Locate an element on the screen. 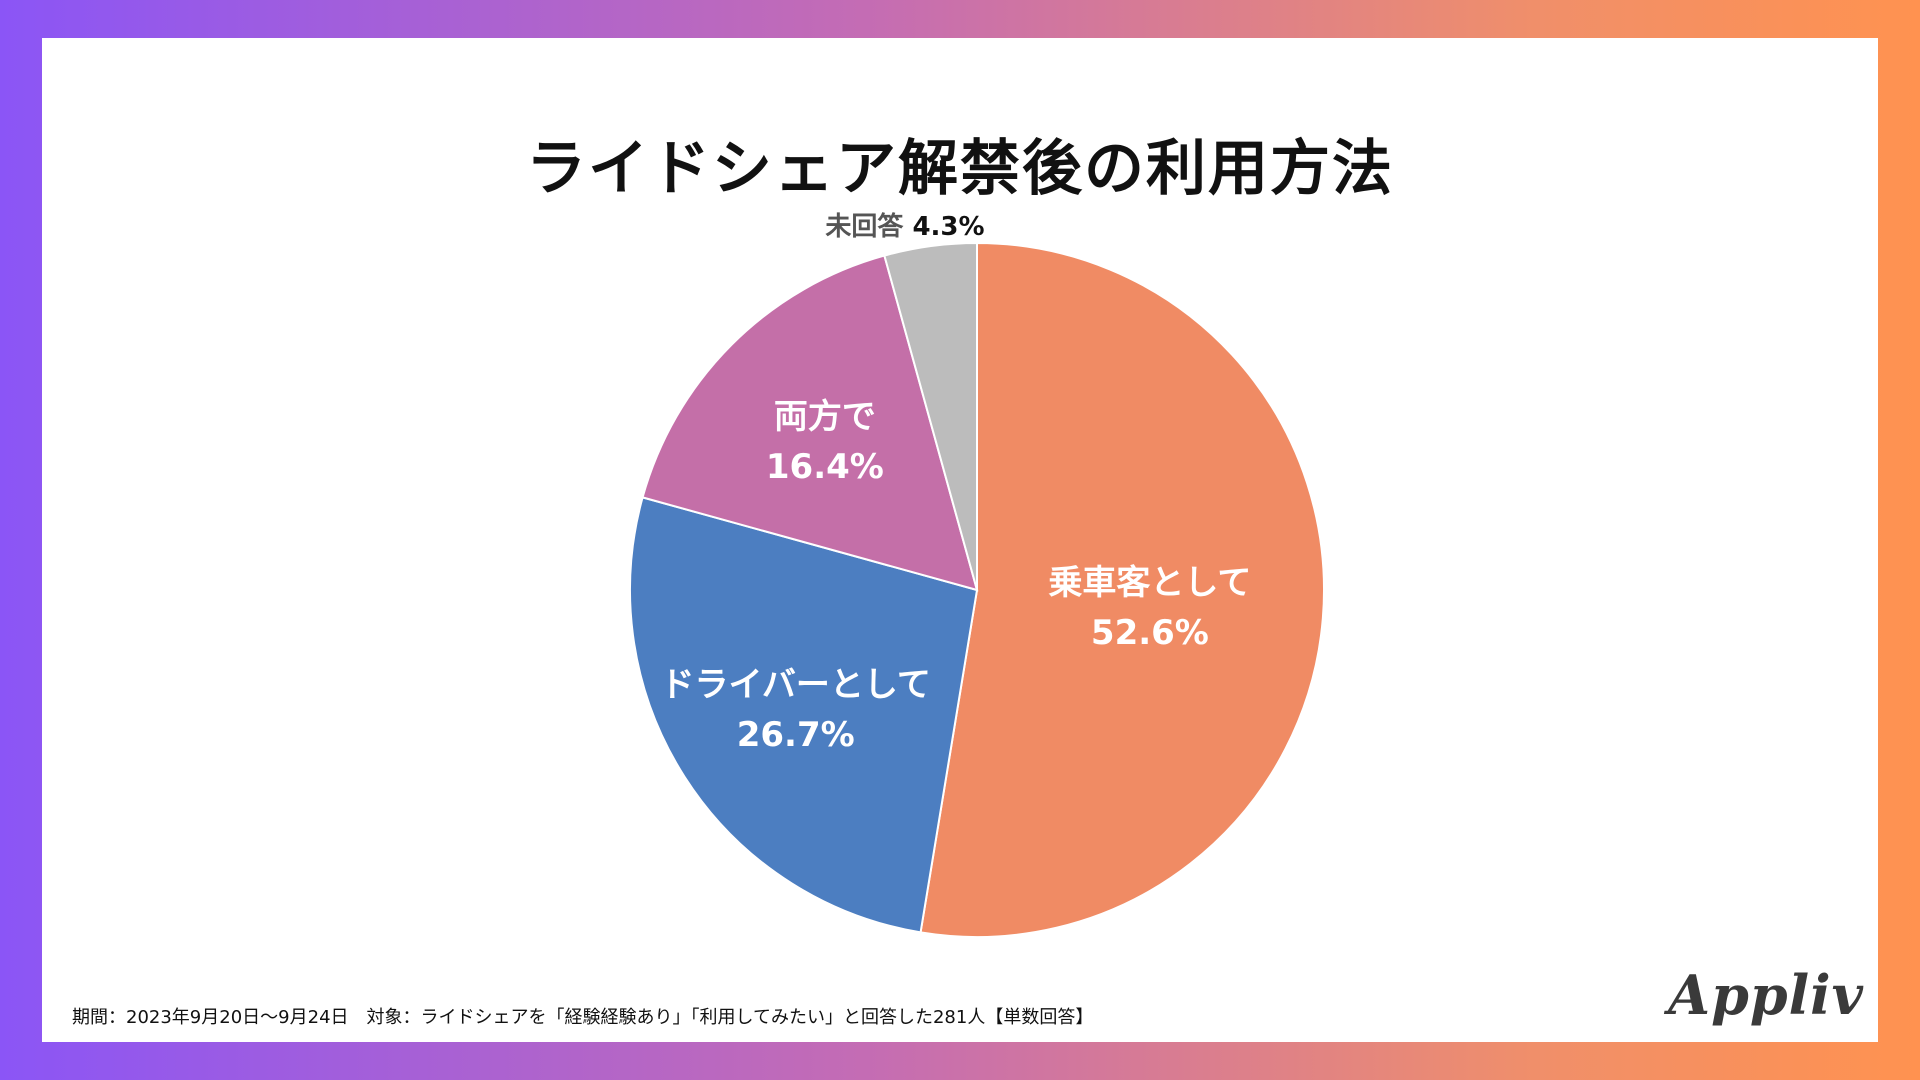  slice-label-3: 未回答 4.3% is located at coordinates (904, 226).